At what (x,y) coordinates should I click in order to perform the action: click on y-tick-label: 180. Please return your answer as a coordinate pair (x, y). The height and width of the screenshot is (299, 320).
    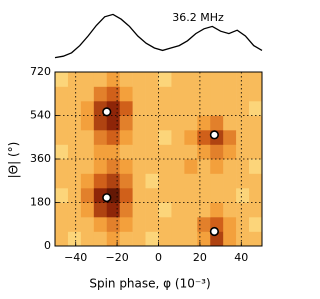
    Looking at the image, I should click on (40, 202).